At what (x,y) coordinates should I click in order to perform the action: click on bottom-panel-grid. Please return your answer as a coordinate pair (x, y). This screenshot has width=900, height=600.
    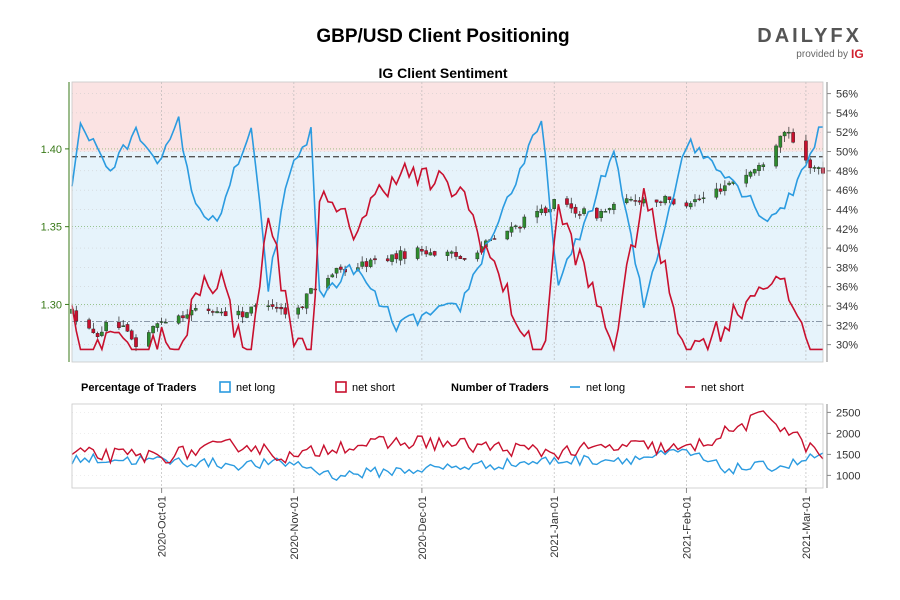
    Looking at the image, I should click on (447, 446).